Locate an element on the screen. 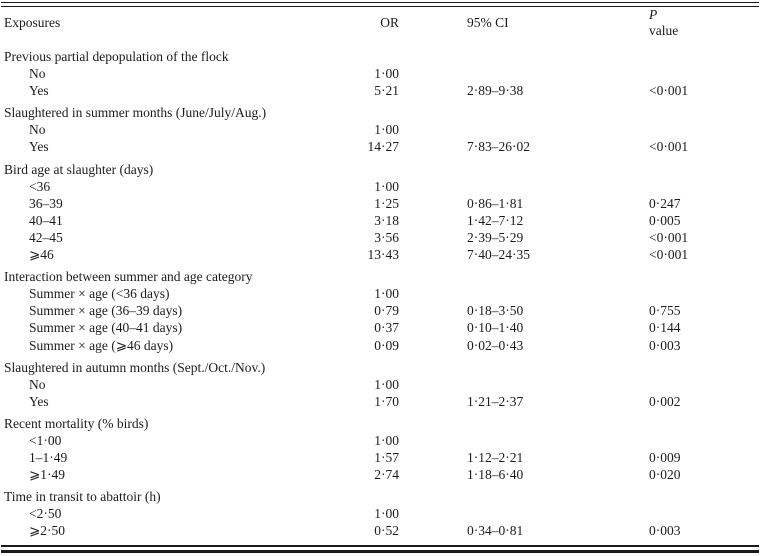 The image size is (764, 556). table-row: 1–1·49 1·57 1·12–2·21 0·009 is located at coordinates (380, 457).